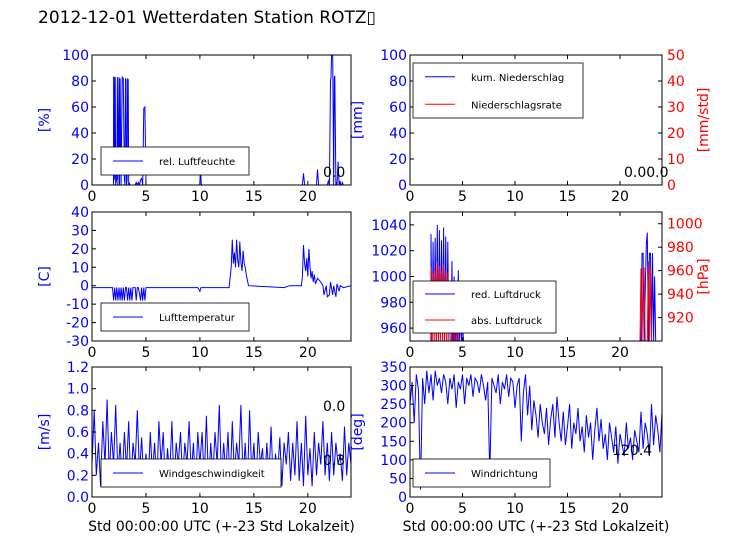 The width and height of the screenshot is (736, 552). What do you see at coordinates (506, 295) in the screenshot?
I see `legend-label: red. Luftdruck` at bounding box center [506, 295].